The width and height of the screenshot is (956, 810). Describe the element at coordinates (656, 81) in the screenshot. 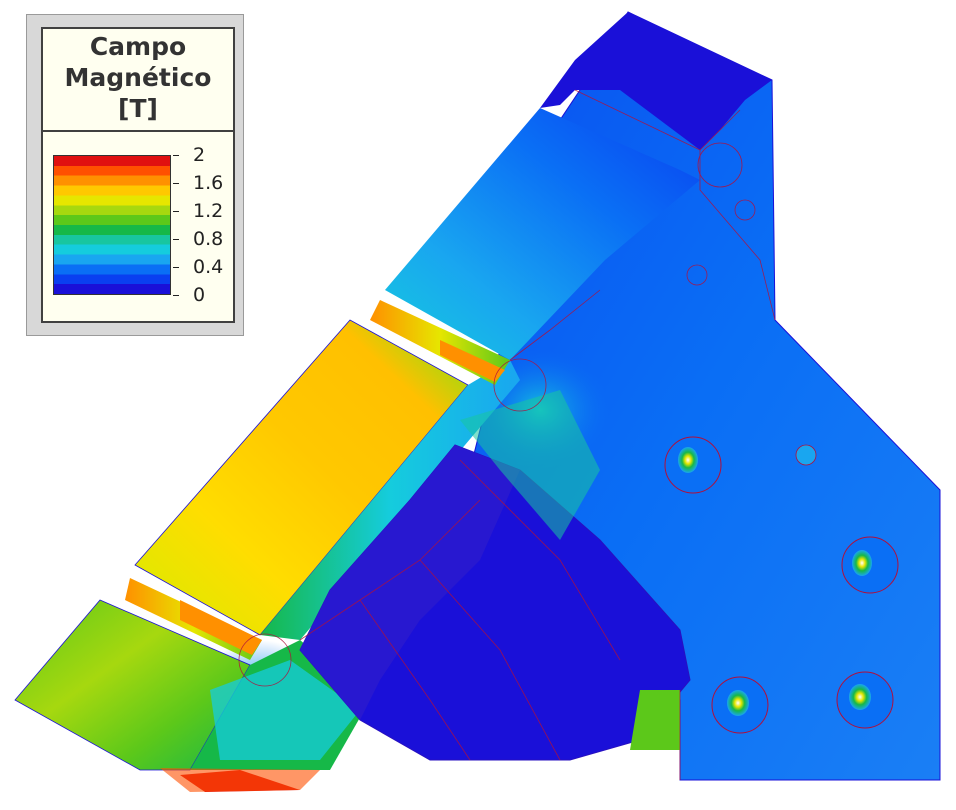

I see `rear-yoke-top-face` at that location.